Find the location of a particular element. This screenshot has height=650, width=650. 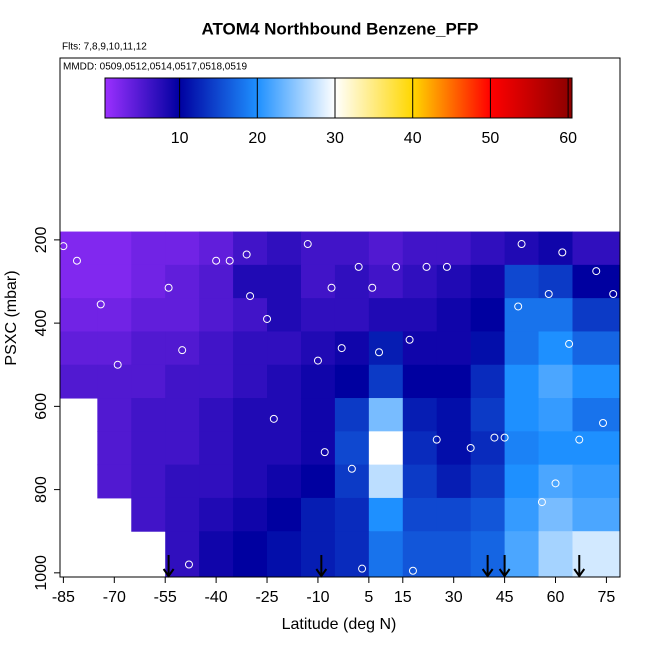

x-tick-label: 60 is located at coordinates (556, 597).